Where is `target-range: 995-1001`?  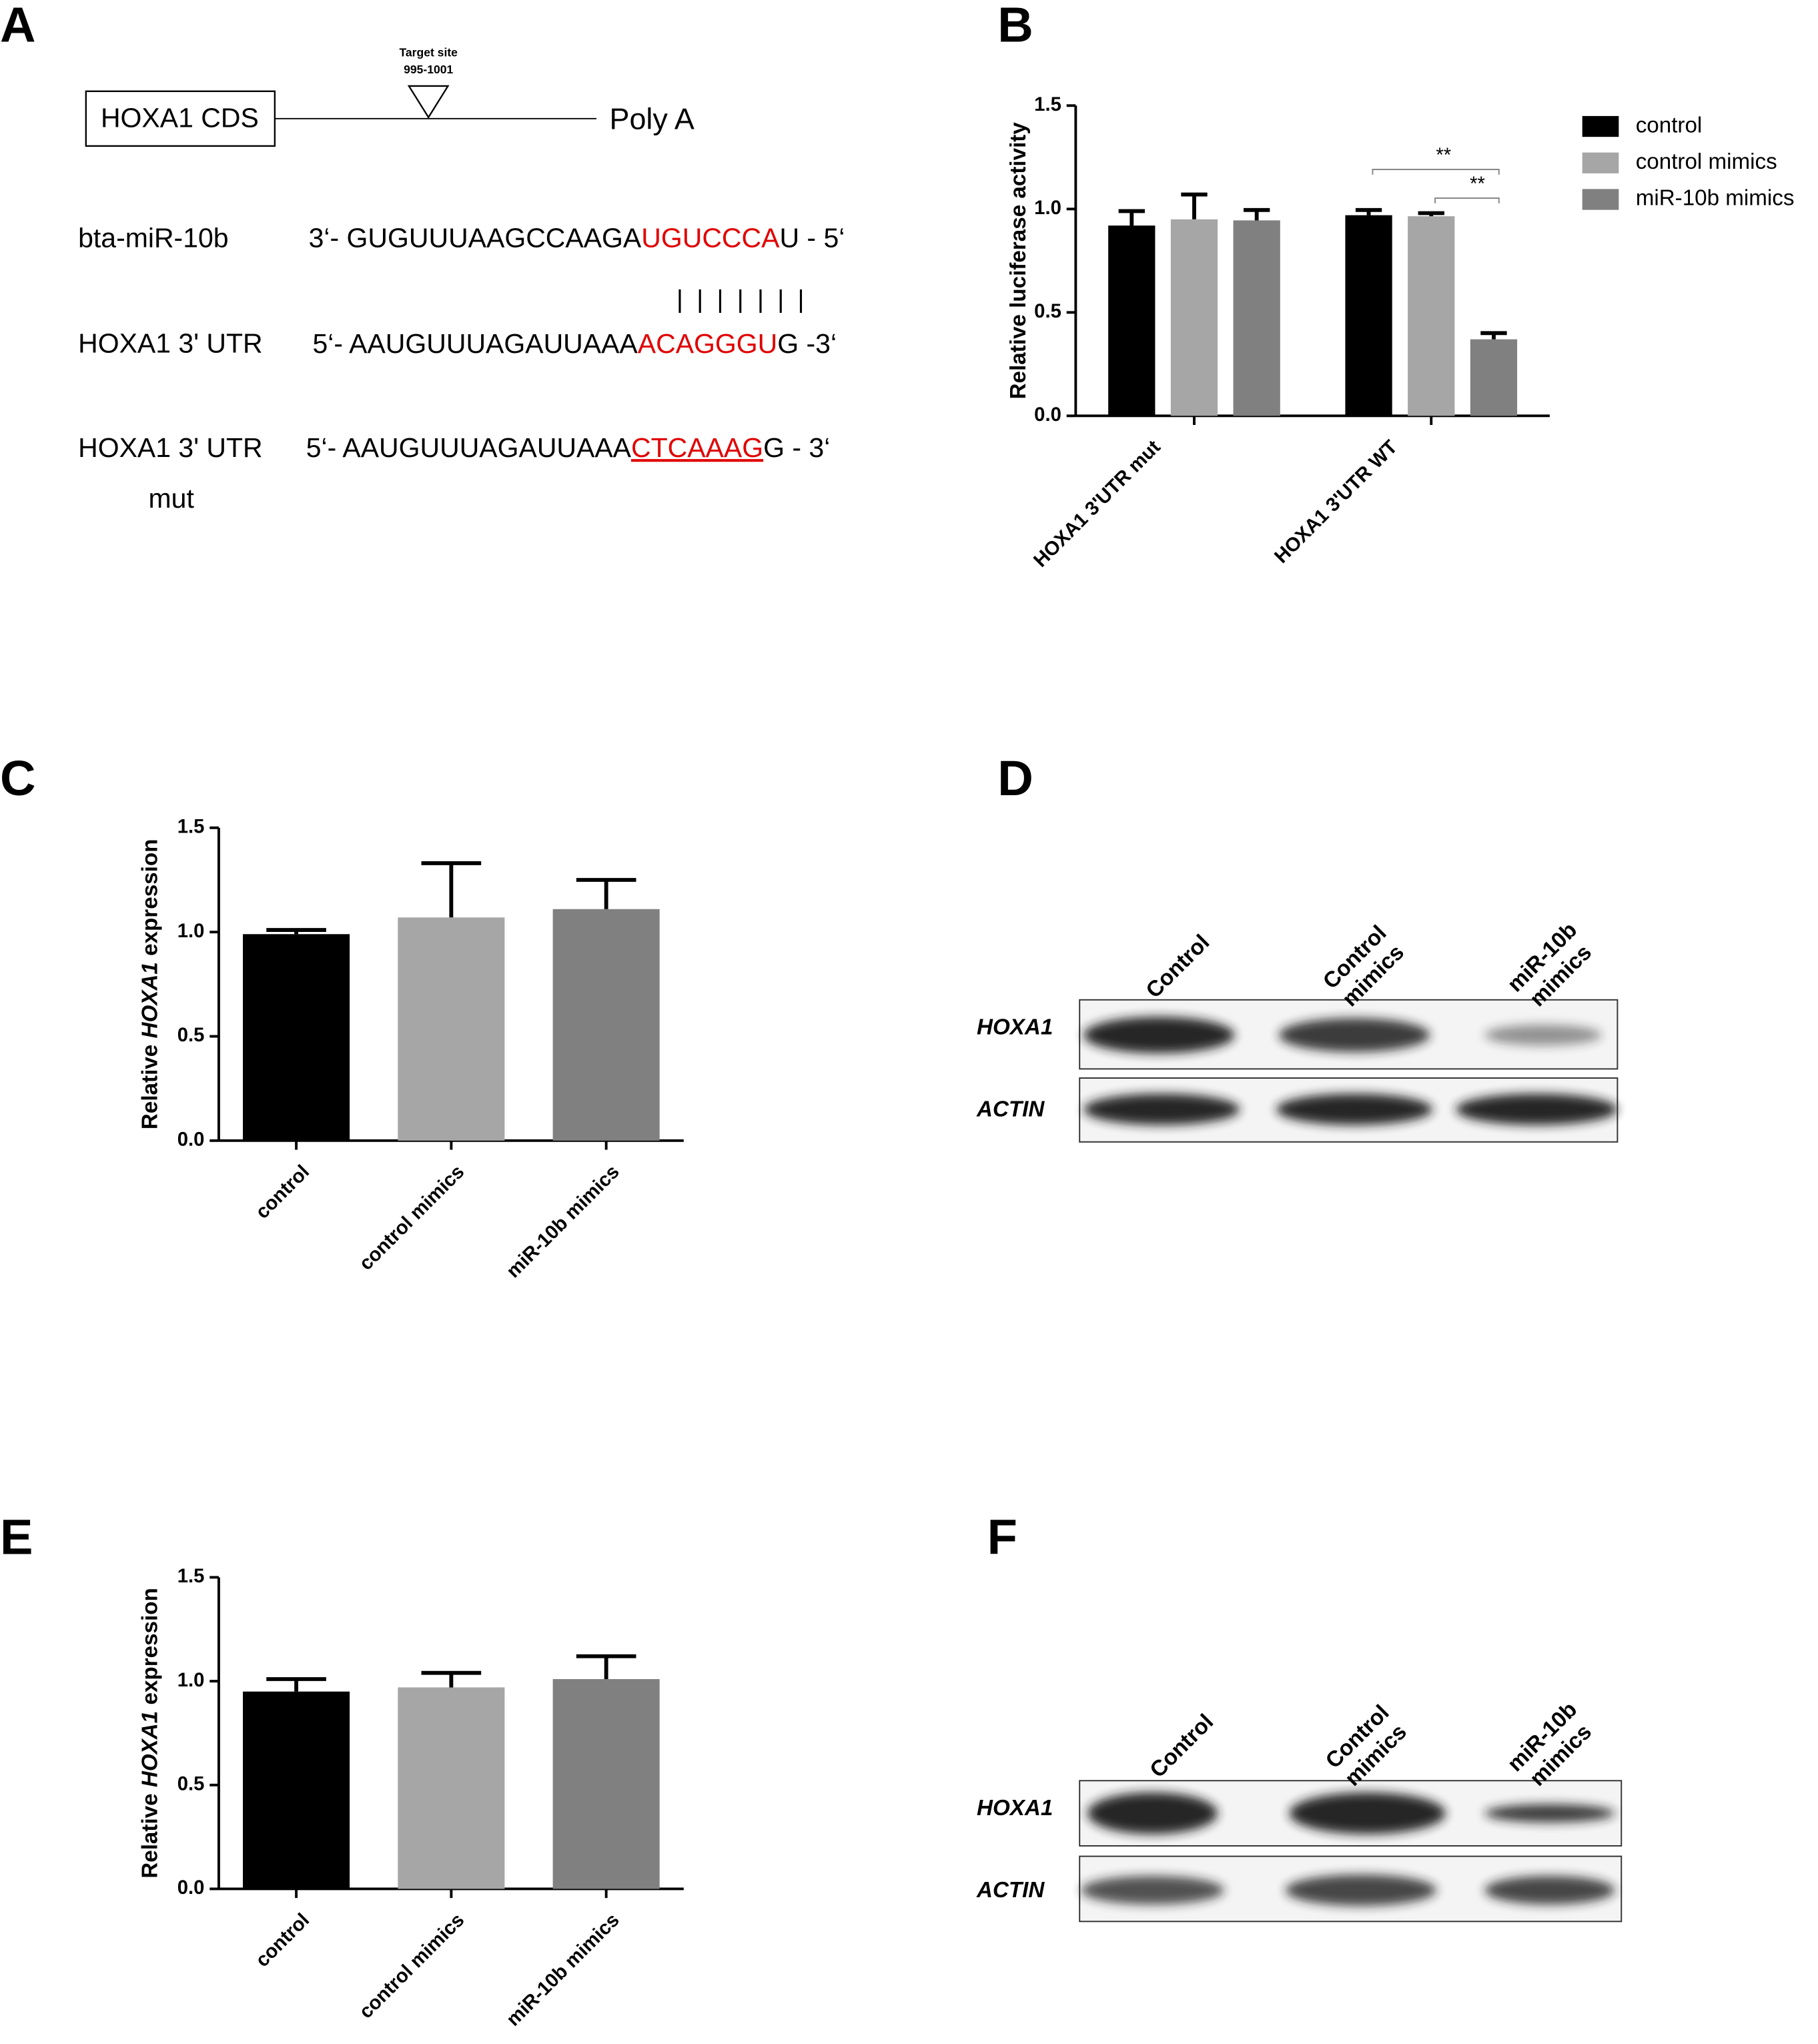
target-range: 995-1001 is located at coordinates (428, 69).